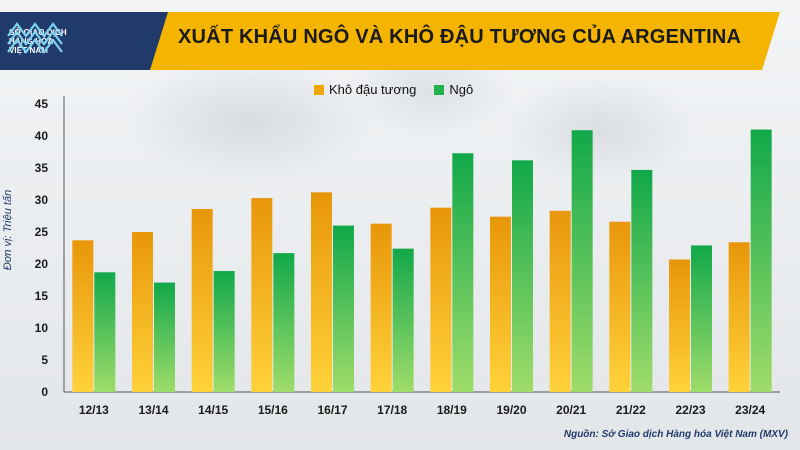  Describe the element at coordinates (511, 410) in the screenshot. I see `x-tick-label: 19/20` at that location.